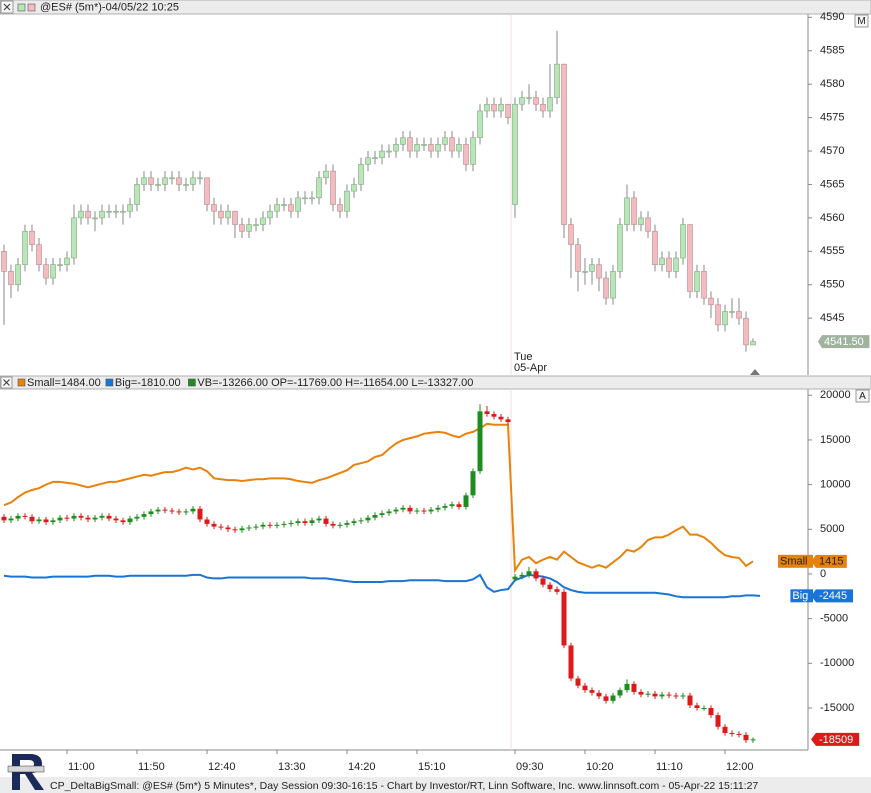 This screenshot has width=871, height=793. Describe the element at coordinates (669, 767) in the screenshot. I see `x-tick-label: 11:10` at that location.